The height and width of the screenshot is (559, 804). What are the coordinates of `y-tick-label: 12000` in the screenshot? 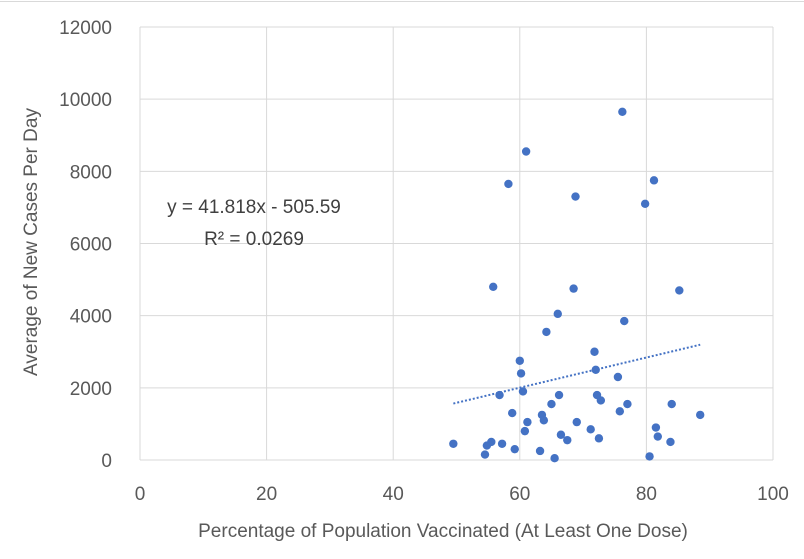 It's located at (85, 28).